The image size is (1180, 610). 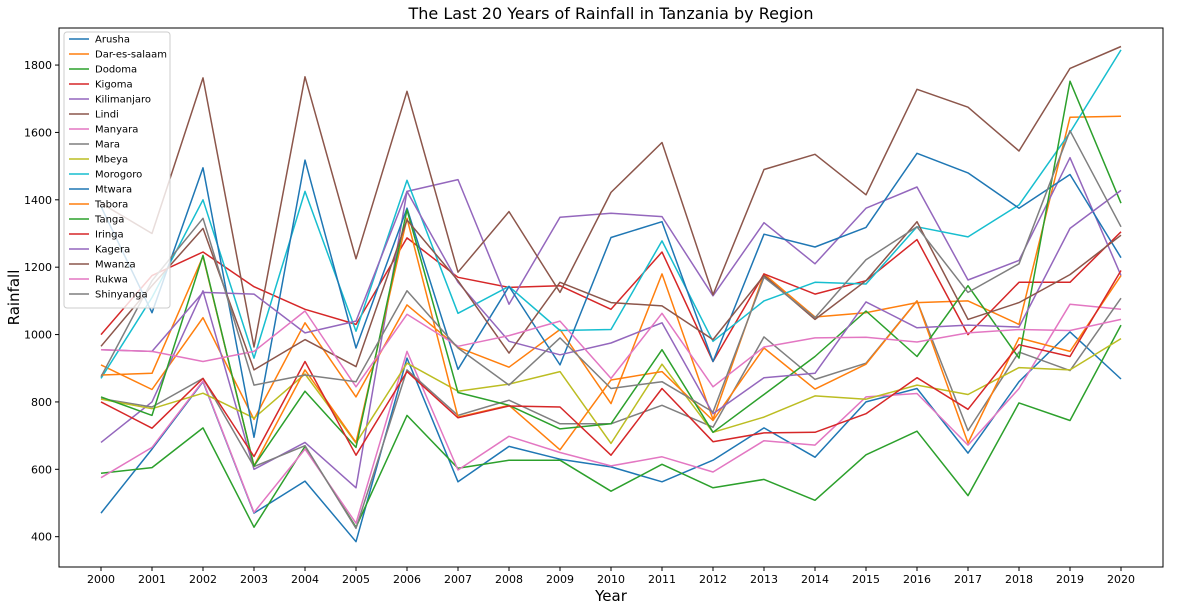 What do you see at coordinates (14, 298) in the screenshot?
I see `y-axis-title: Rainfall` at bounding box center [14, 298].